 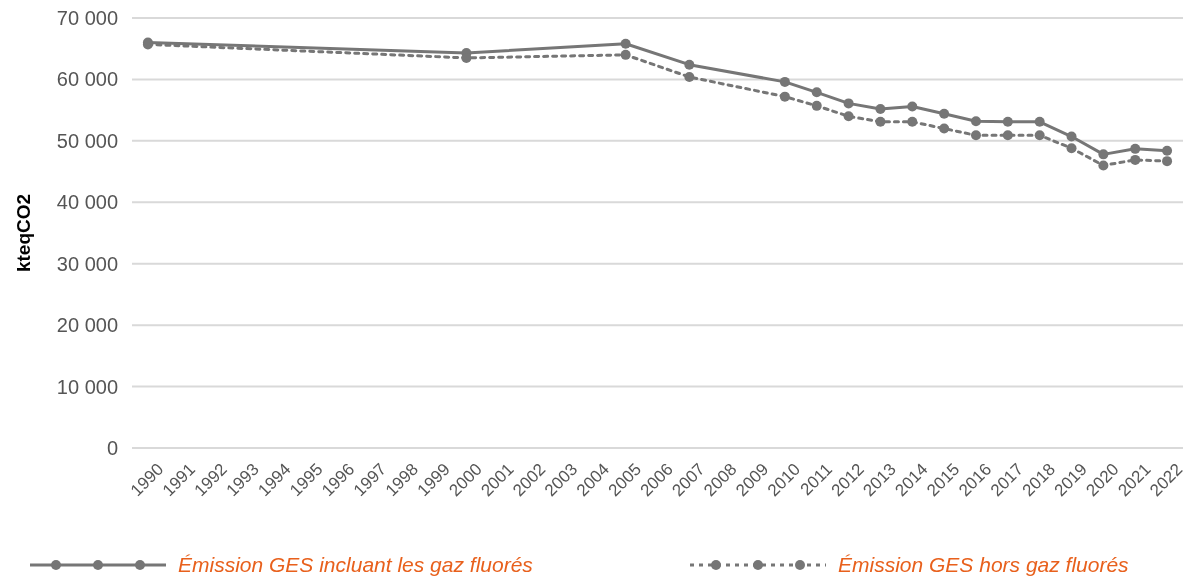 What do you see at coordinates (87, 325) in the screenshot?
I see `y-tick-label: 20 000` at bounding box center [87, 325].